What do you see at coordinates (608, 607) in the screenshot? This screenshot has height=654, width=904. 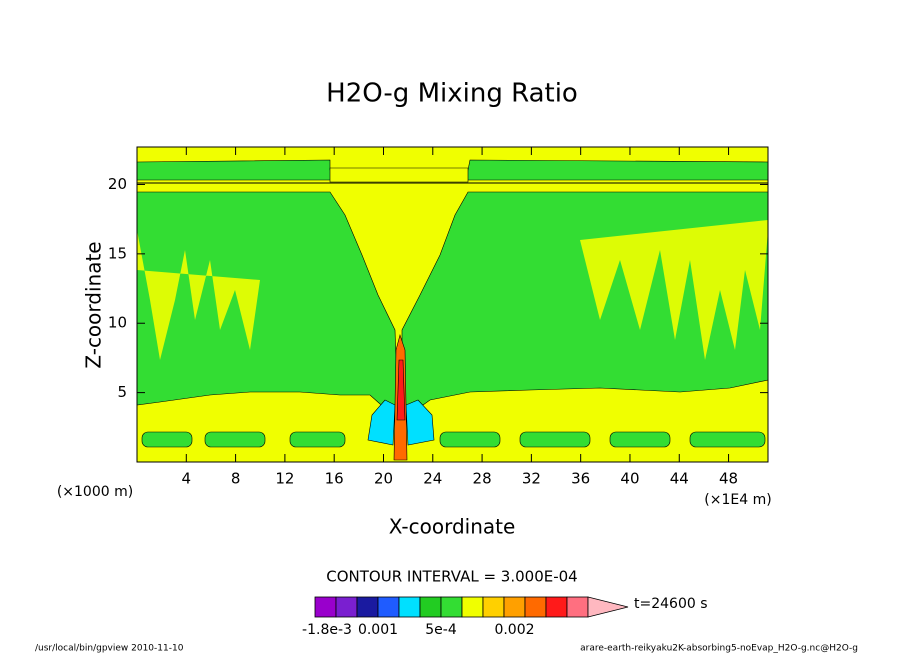 I see `colorbar-end` at bounding box center [608, 607].